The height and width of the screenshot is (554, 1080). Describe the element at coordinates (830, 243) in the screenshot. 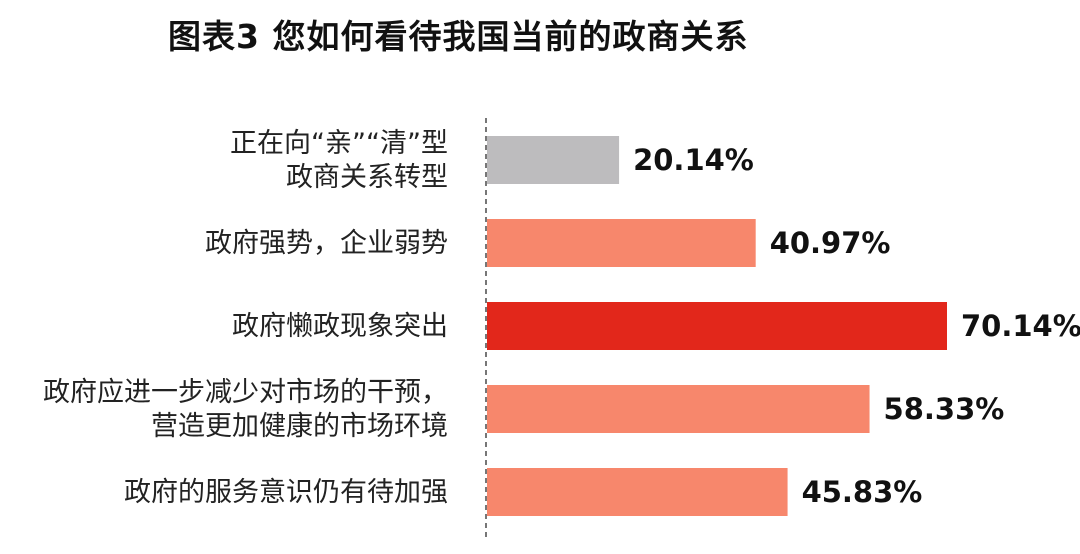

I see `value-label-2: 40.97%` at that location.